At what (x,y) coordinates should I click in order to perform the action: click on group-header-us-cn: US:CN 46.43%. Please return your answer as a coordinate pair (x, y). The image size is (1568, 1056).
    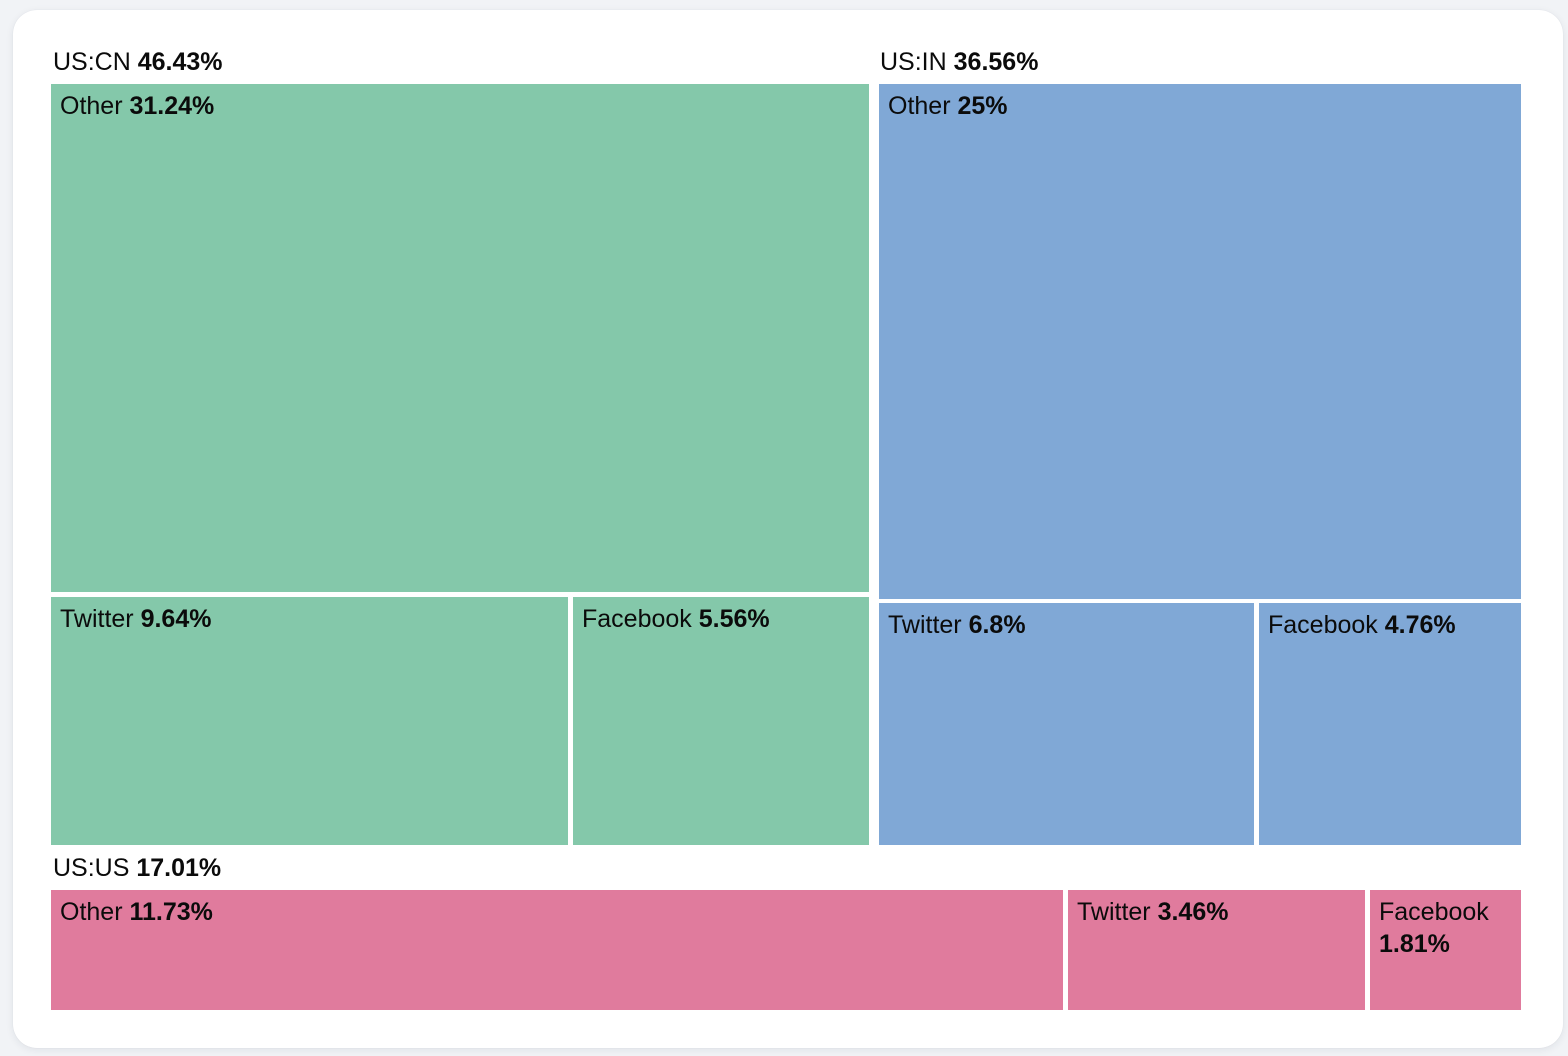
    Looking at the image, I should click on (138, 62).